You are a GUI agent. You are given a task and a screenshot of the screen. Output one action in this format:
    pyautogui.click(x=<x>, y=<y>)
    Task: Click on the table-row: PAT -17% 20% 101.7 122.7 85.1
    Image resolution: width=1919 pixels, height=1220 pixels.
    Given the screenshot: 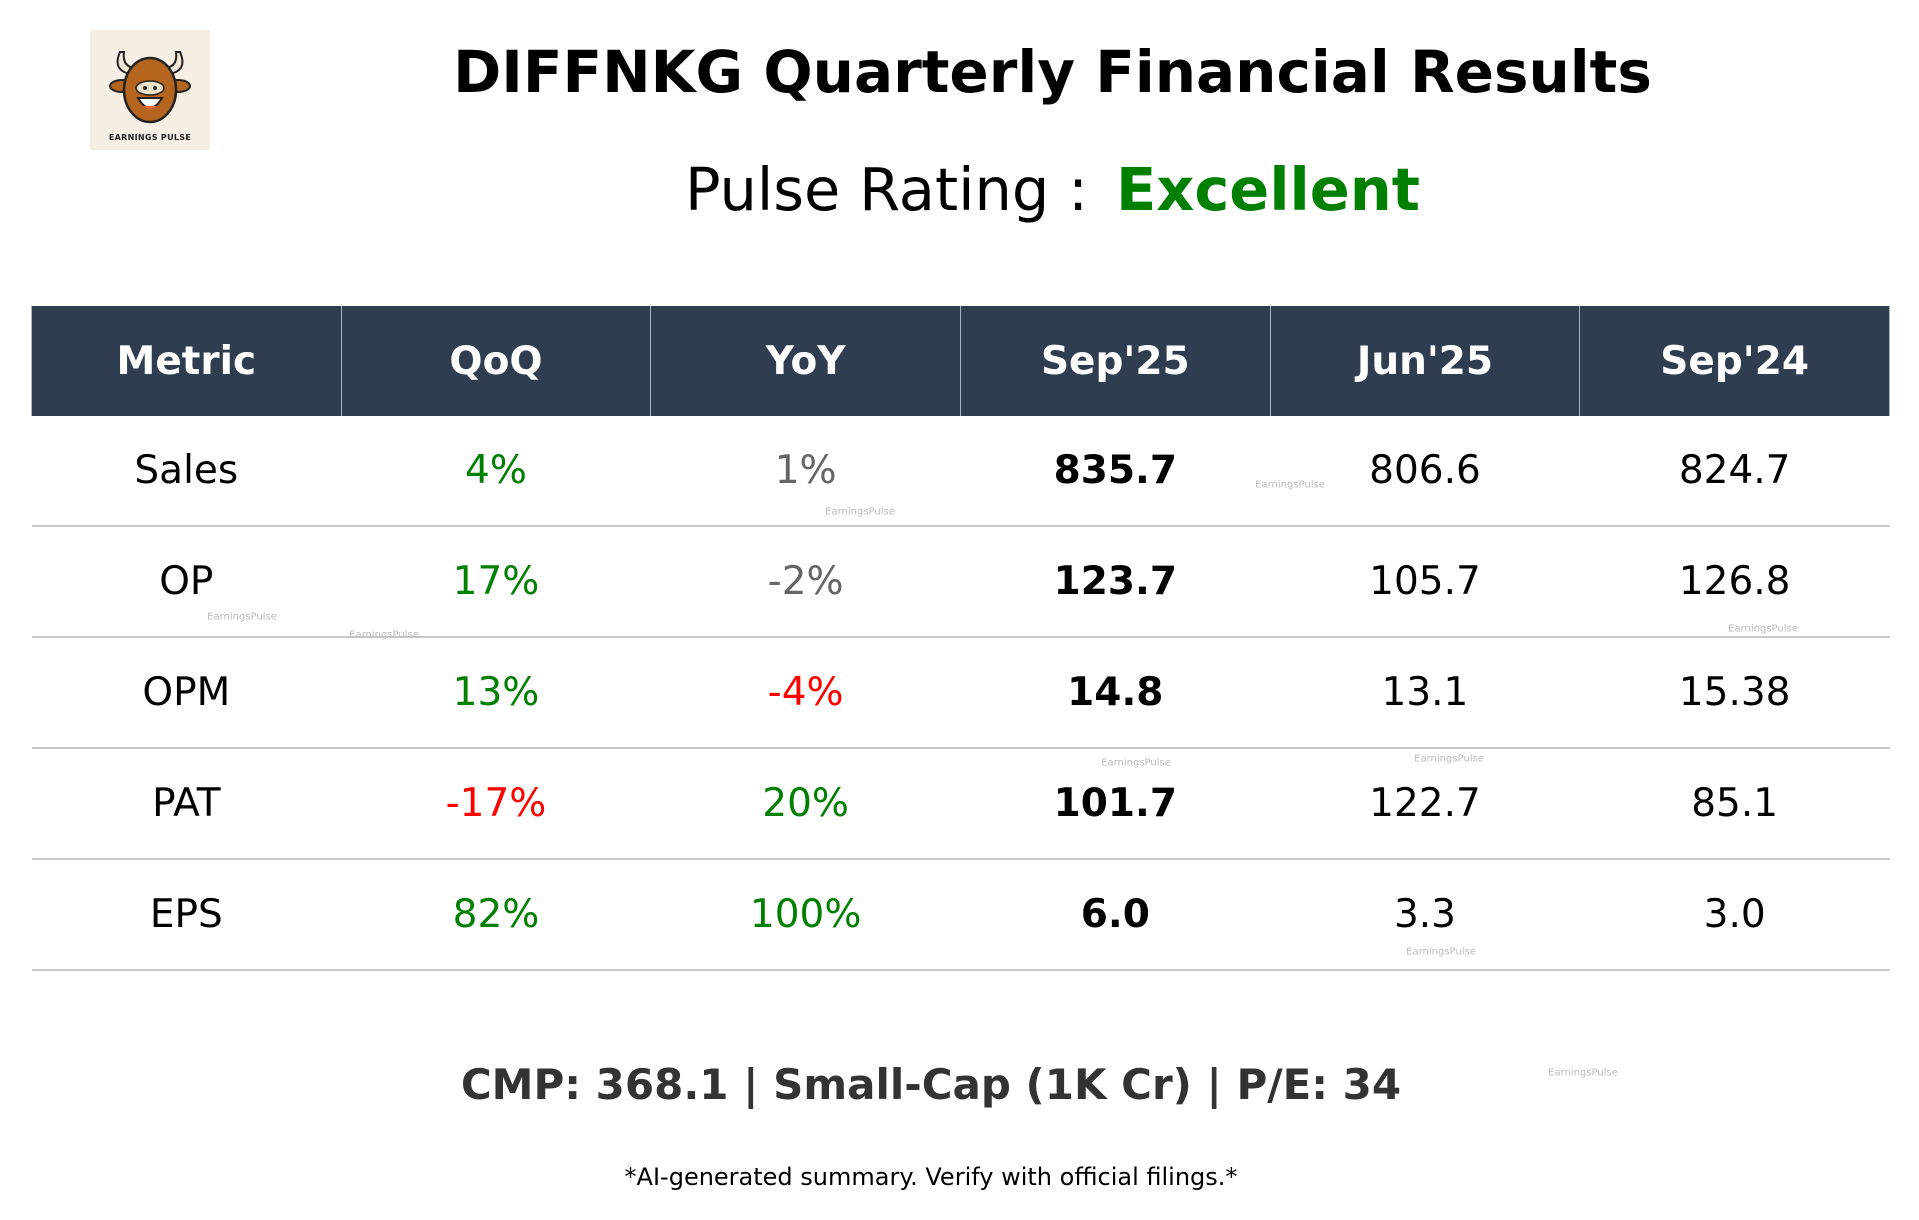 What is the action you would take?
    pyautogui.click(x=960, y=804)
    